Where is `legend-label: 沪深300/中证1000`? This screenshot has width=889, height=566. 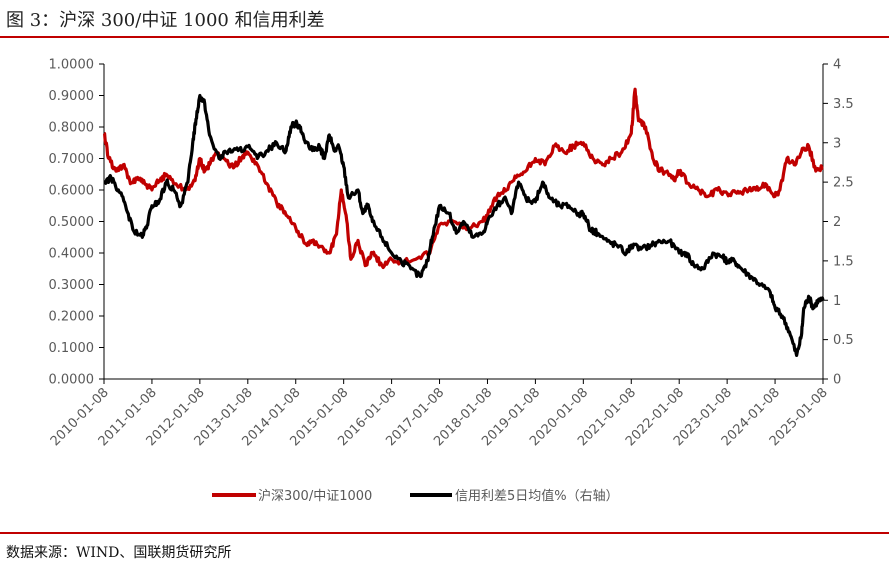
legend-label: 沪深300/中证1000 is located at coordinates (315, 496).